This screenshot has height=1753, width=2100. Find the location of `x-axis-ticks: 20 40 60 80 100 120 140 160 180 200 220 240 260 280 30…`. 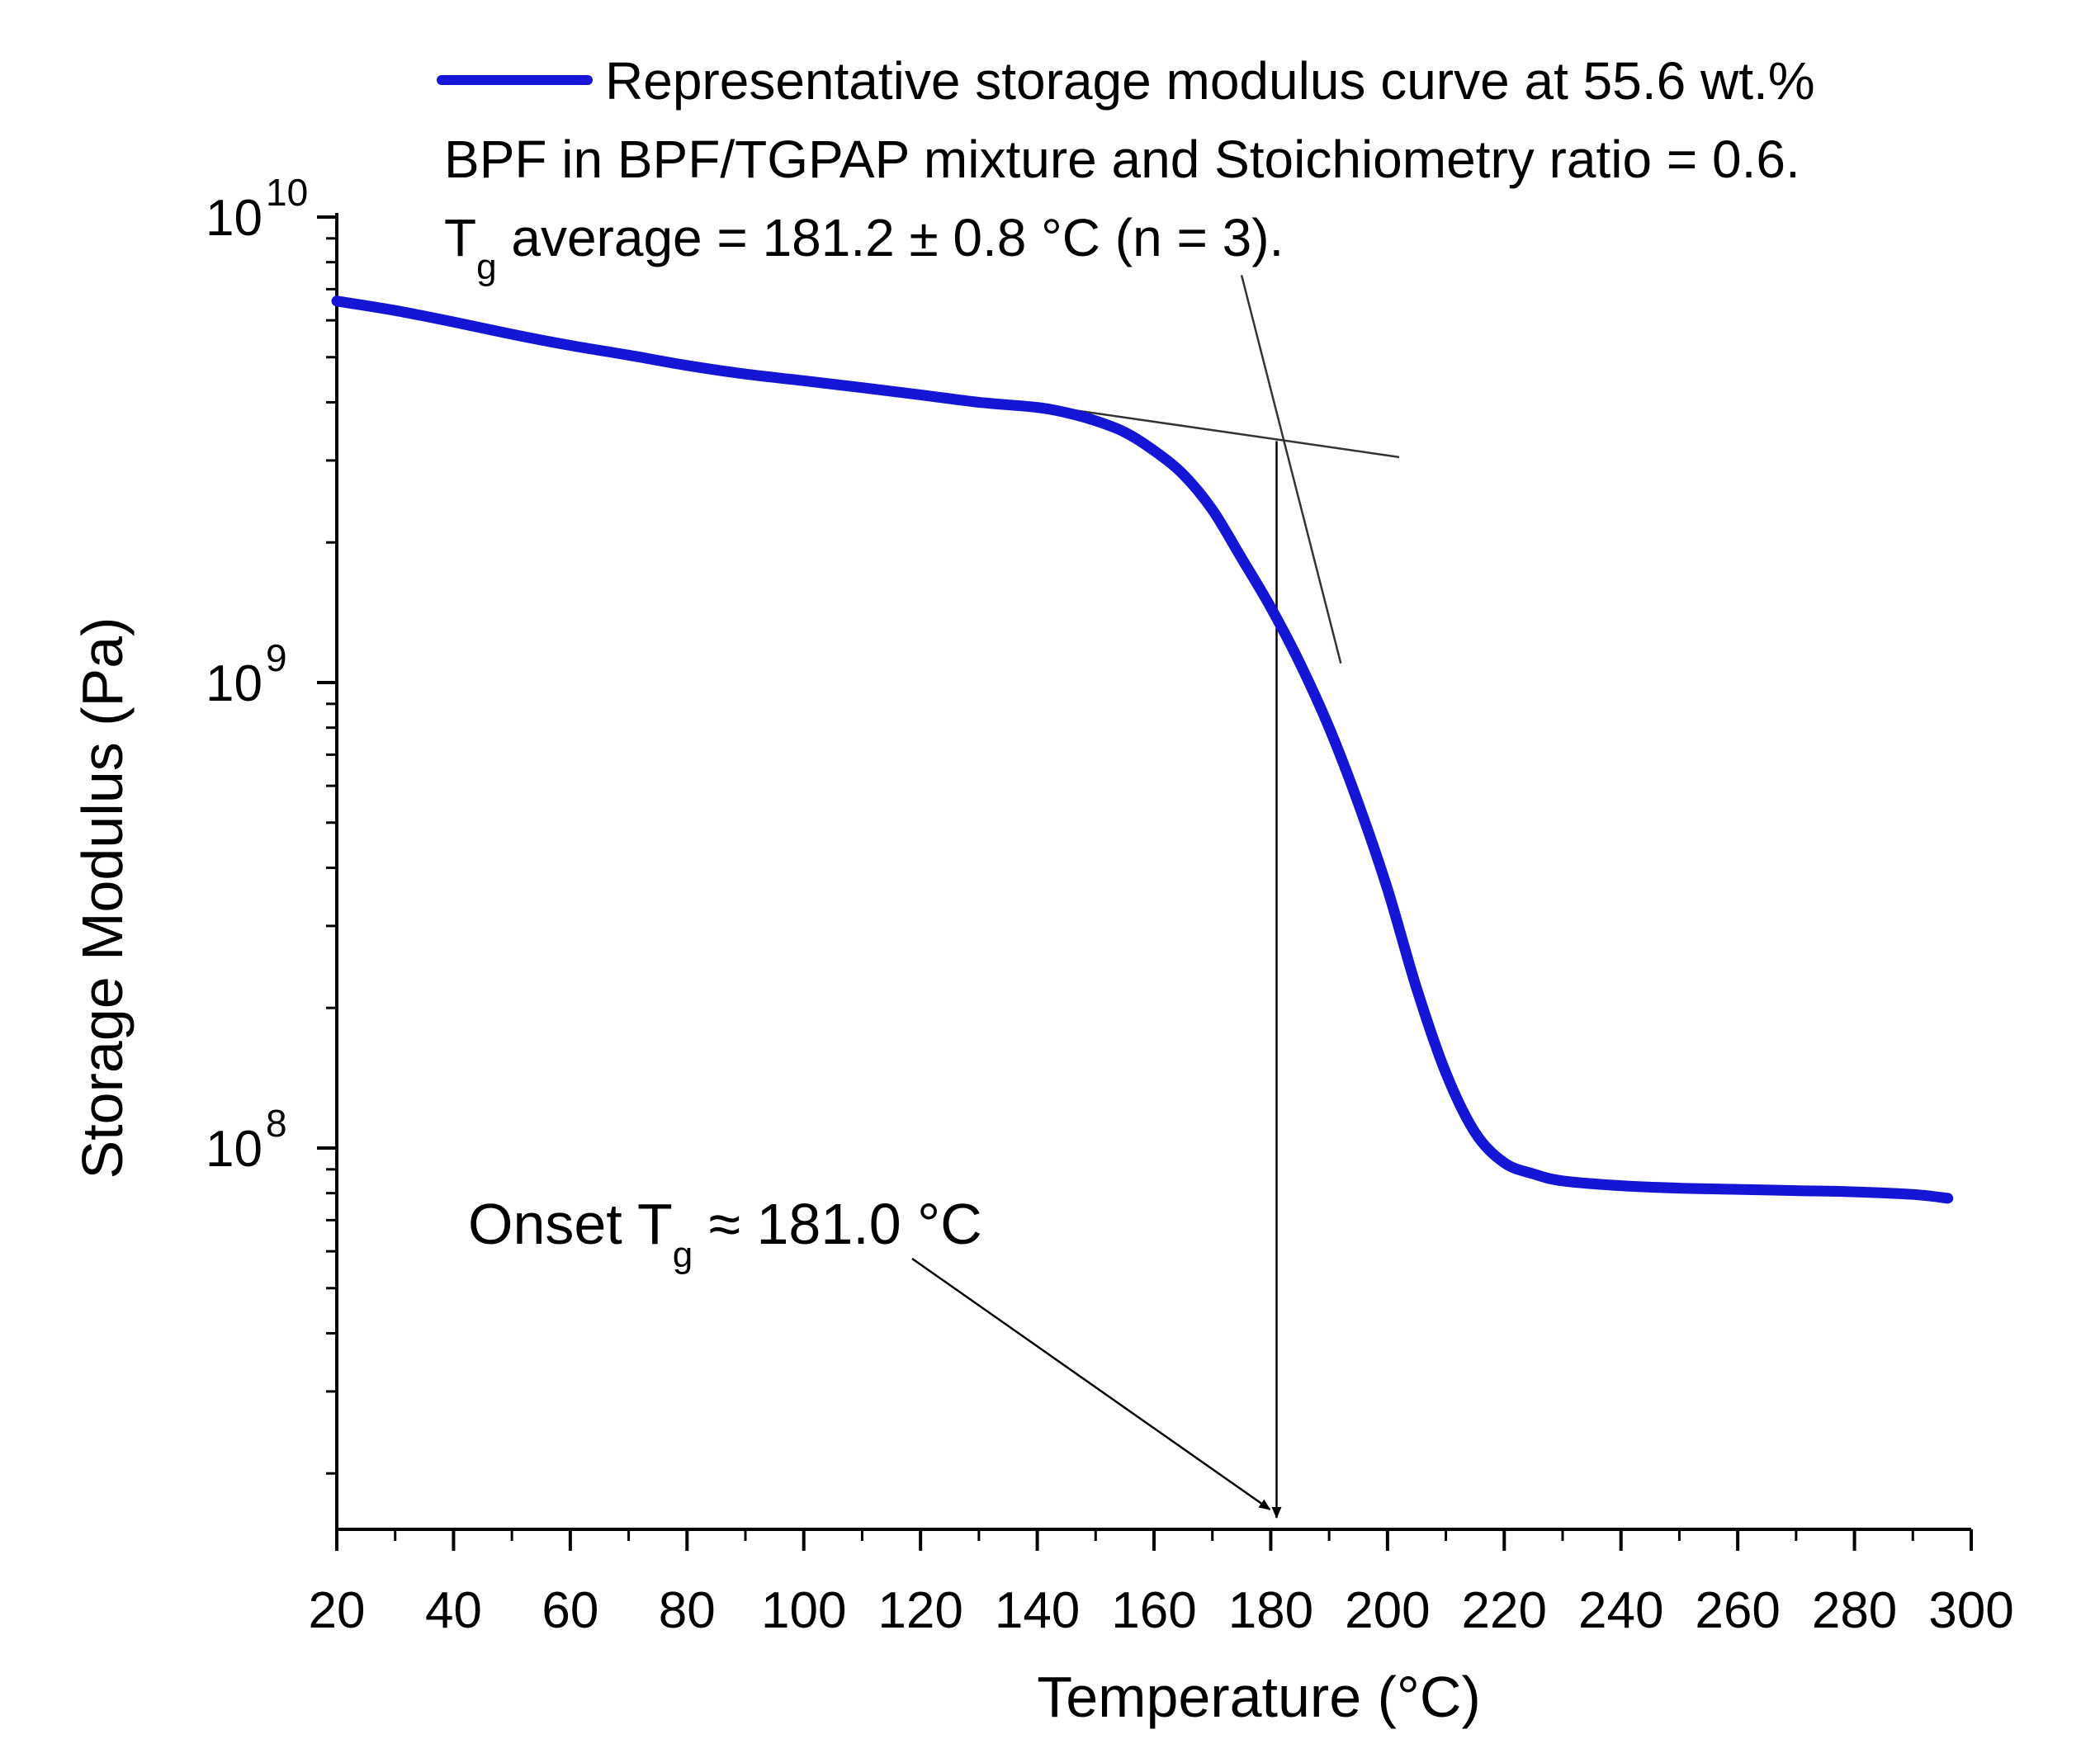

x-axis-ticks: 20 40 60 80 100 120 140 160 180 200 220 240 260 280 30… is located at coordinates (1162, 1584).